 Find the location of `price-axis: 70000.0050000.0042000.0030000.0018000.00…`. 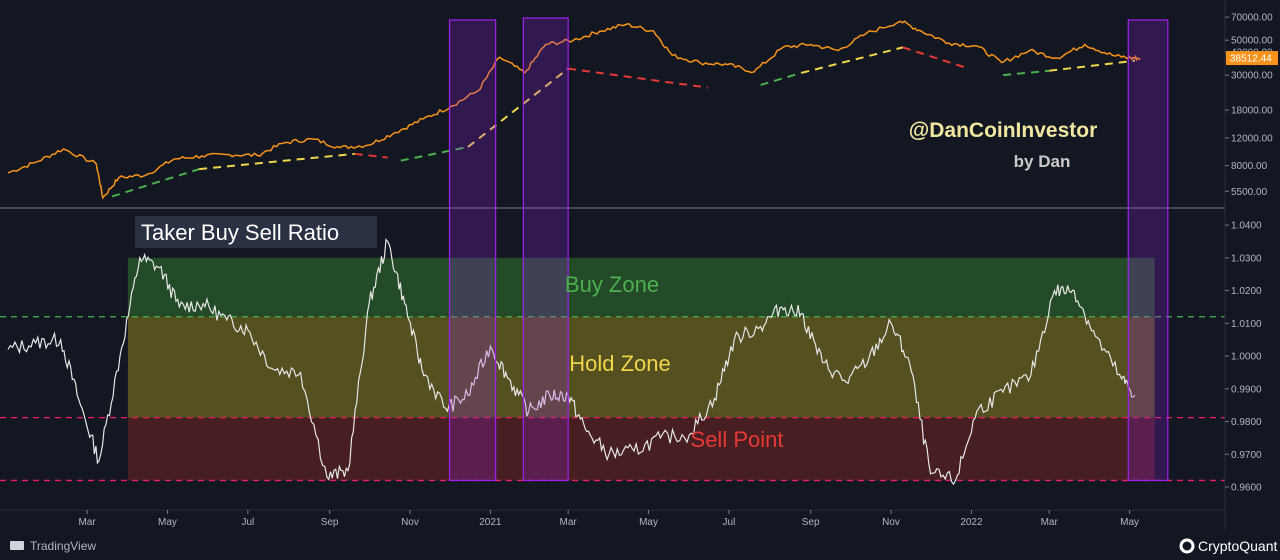

price-axis: 70000.0050000.0042000.0030000.0018000.00… is located at coordinates (1251, 105).